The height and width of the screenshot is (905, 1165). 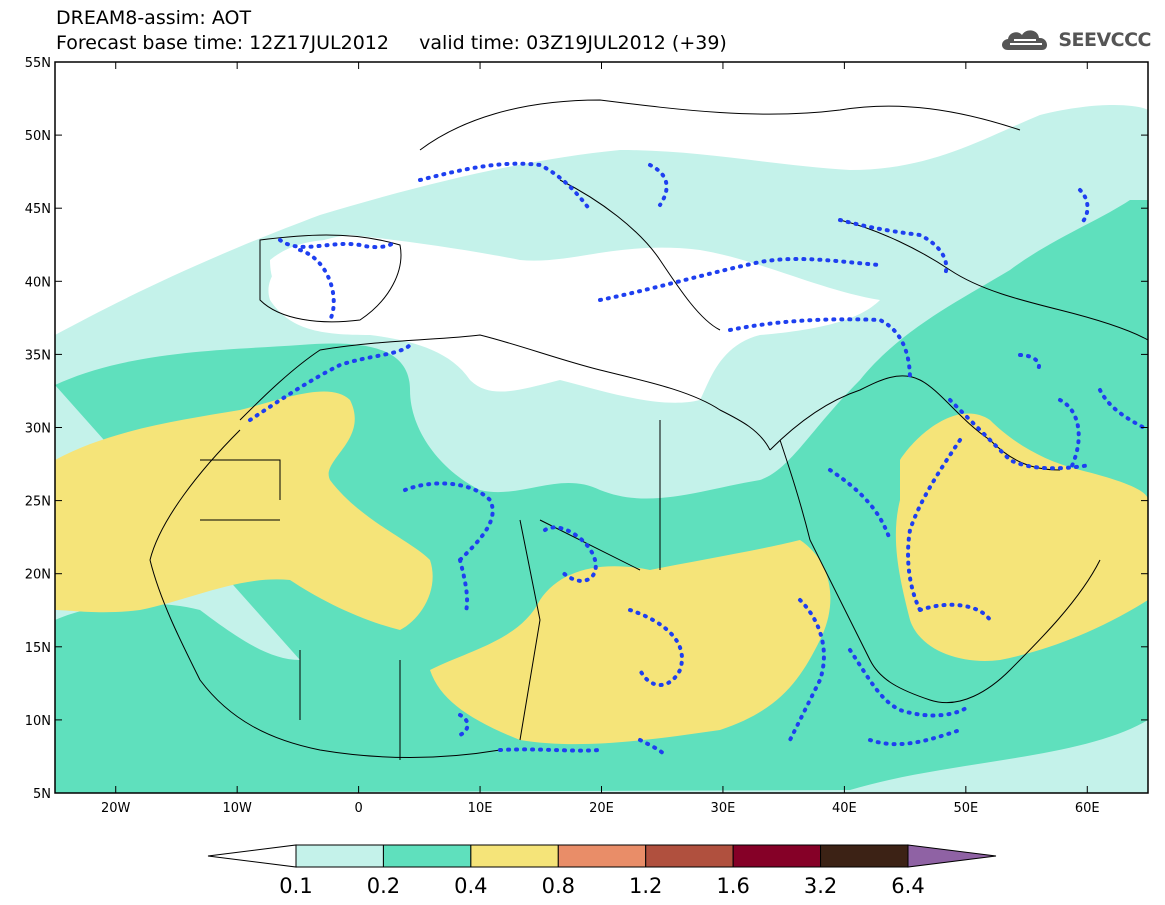 What do you see at coordinates (295, 886) in the screenshot?
I see `colorbar-label: 0.1` at bounding box center [295, 886].